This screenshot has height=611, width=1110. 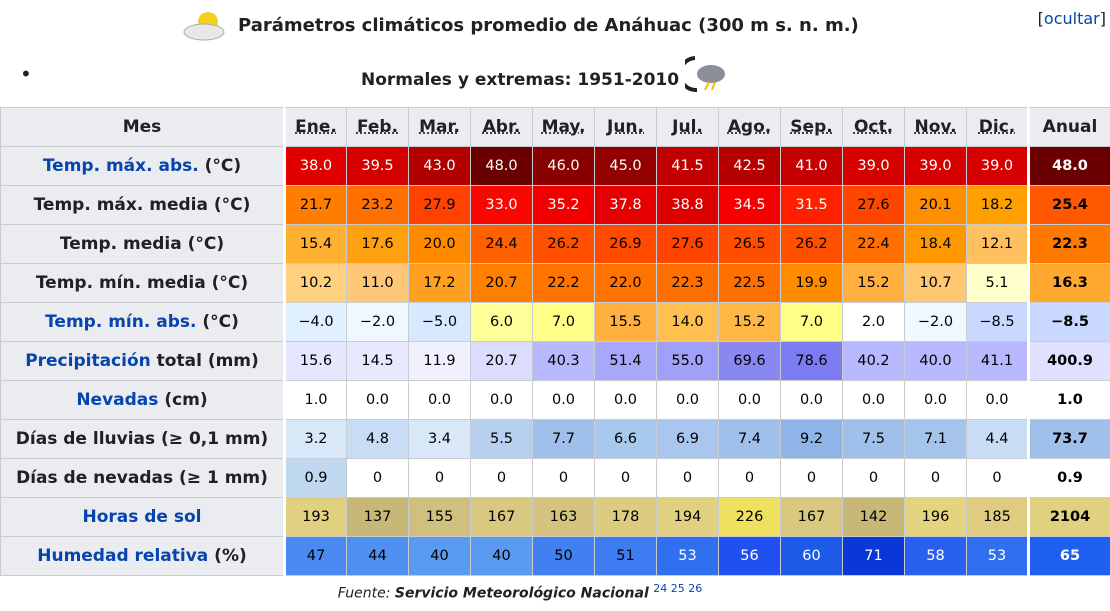 I want to click on value-cell: 39.0, so click(x=997, y=166).